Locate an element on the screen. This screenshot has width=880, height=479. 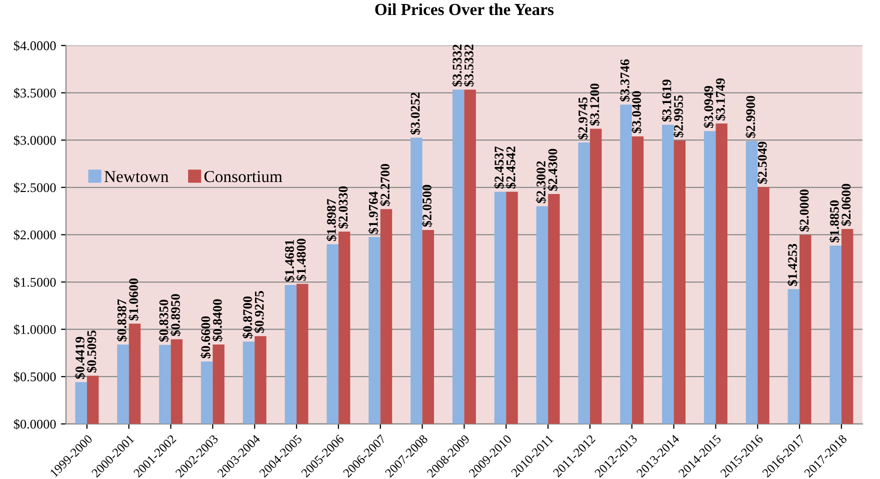
legend-label: Newtown is located at coordinates (136, 176).